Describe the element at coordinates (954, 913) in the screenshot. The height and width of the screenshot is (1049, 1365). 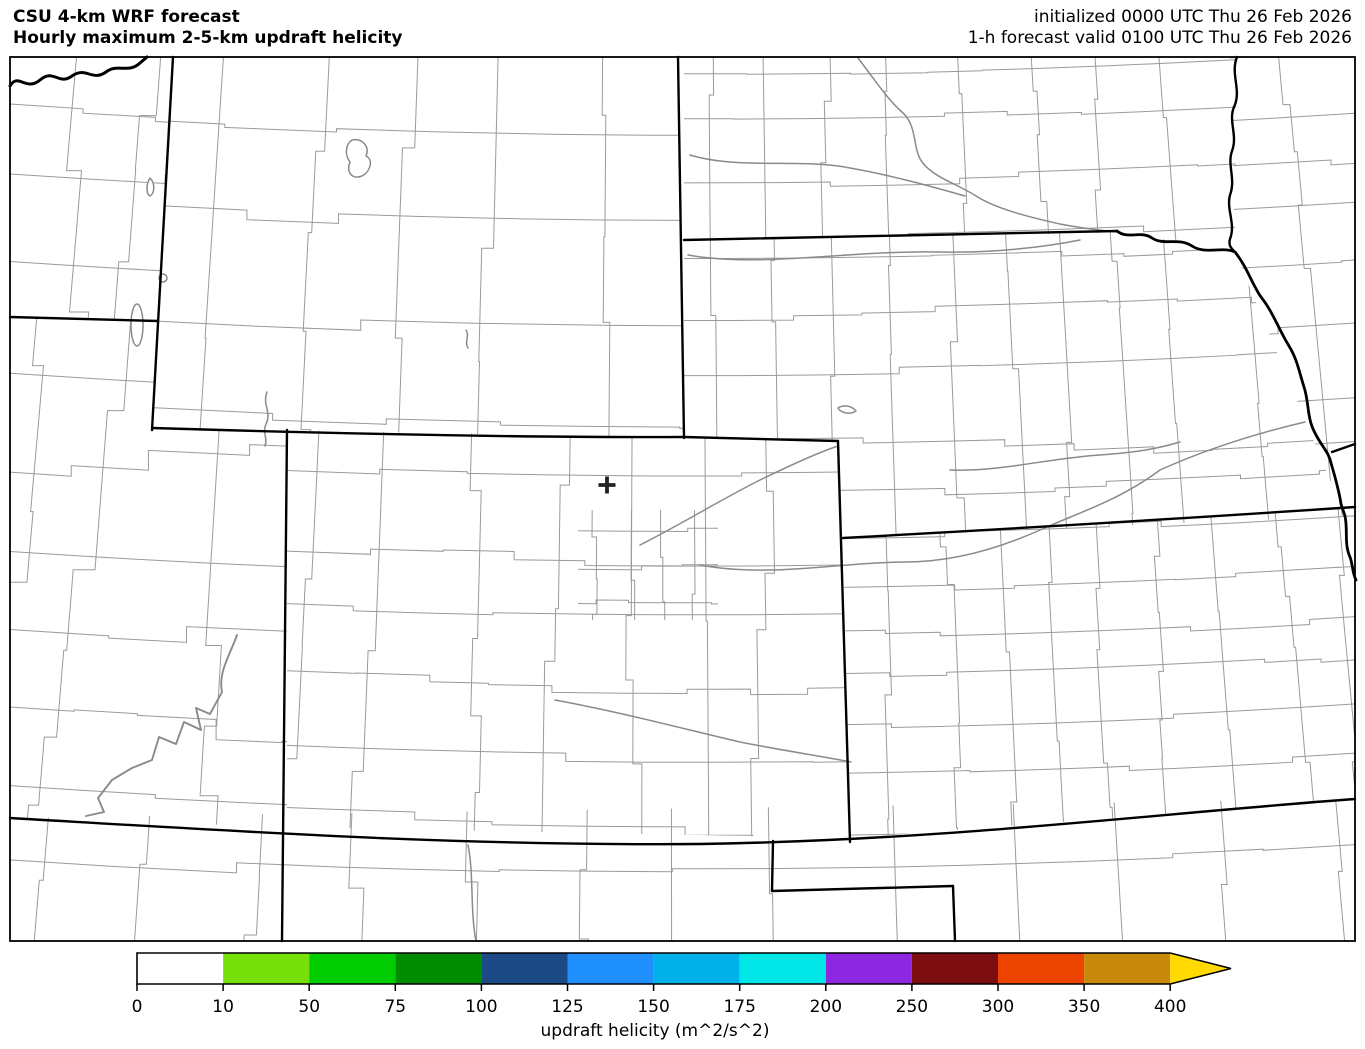
I see `border-texas-east` at that location.